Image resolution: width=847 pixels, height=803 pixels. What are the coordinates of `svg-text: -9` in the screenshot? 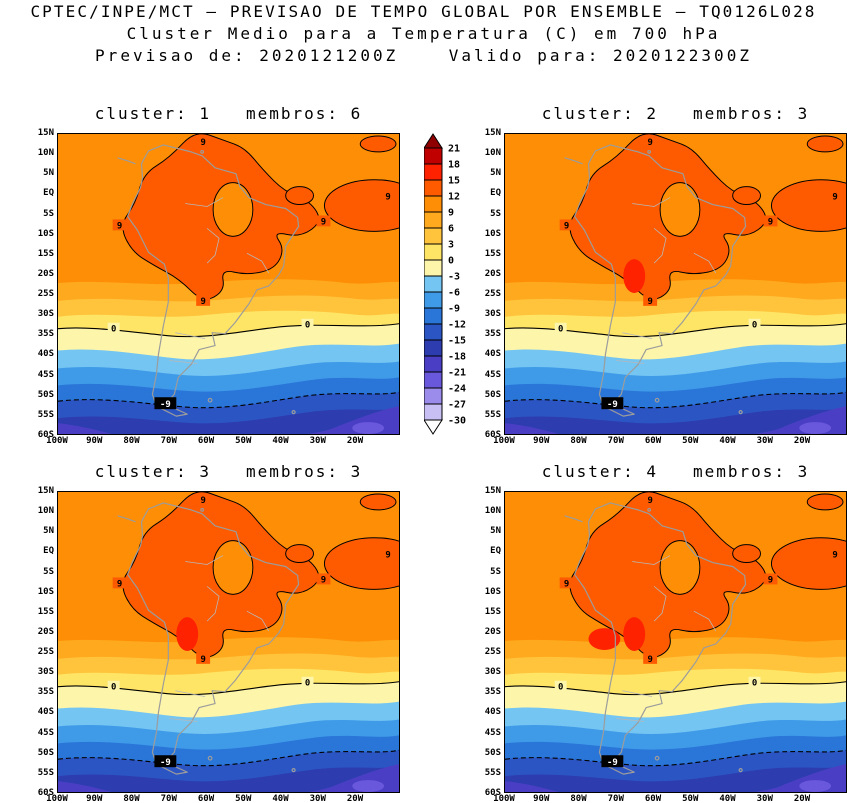 It's located at (165, 763).